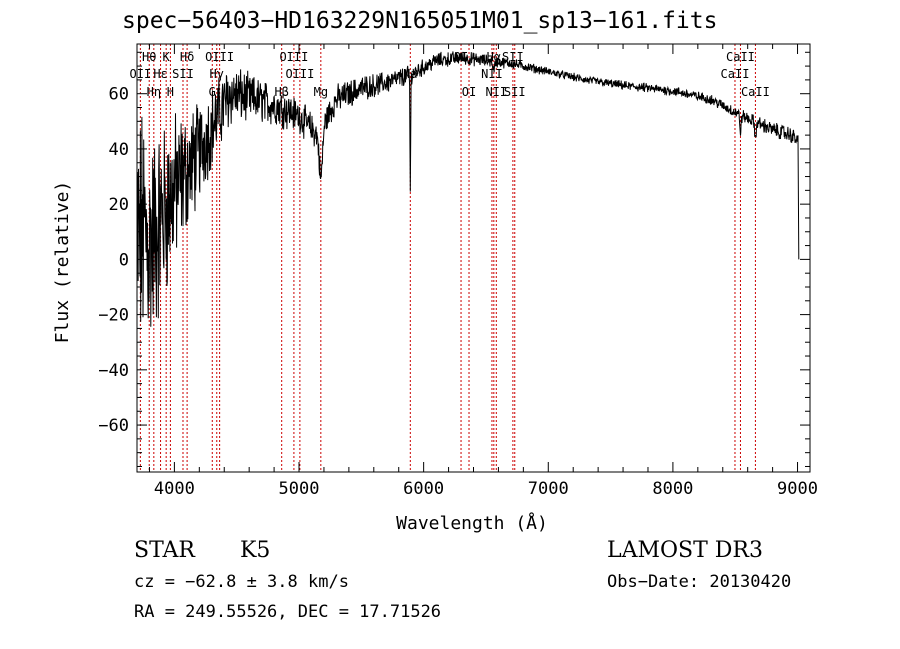 Image resolution: width=900 pixels, height=649 pixels. What do you see at coordinates (174, 489) in the screenshot?
I see `x-tick-label: 4000` at bounding box center [174, 489].